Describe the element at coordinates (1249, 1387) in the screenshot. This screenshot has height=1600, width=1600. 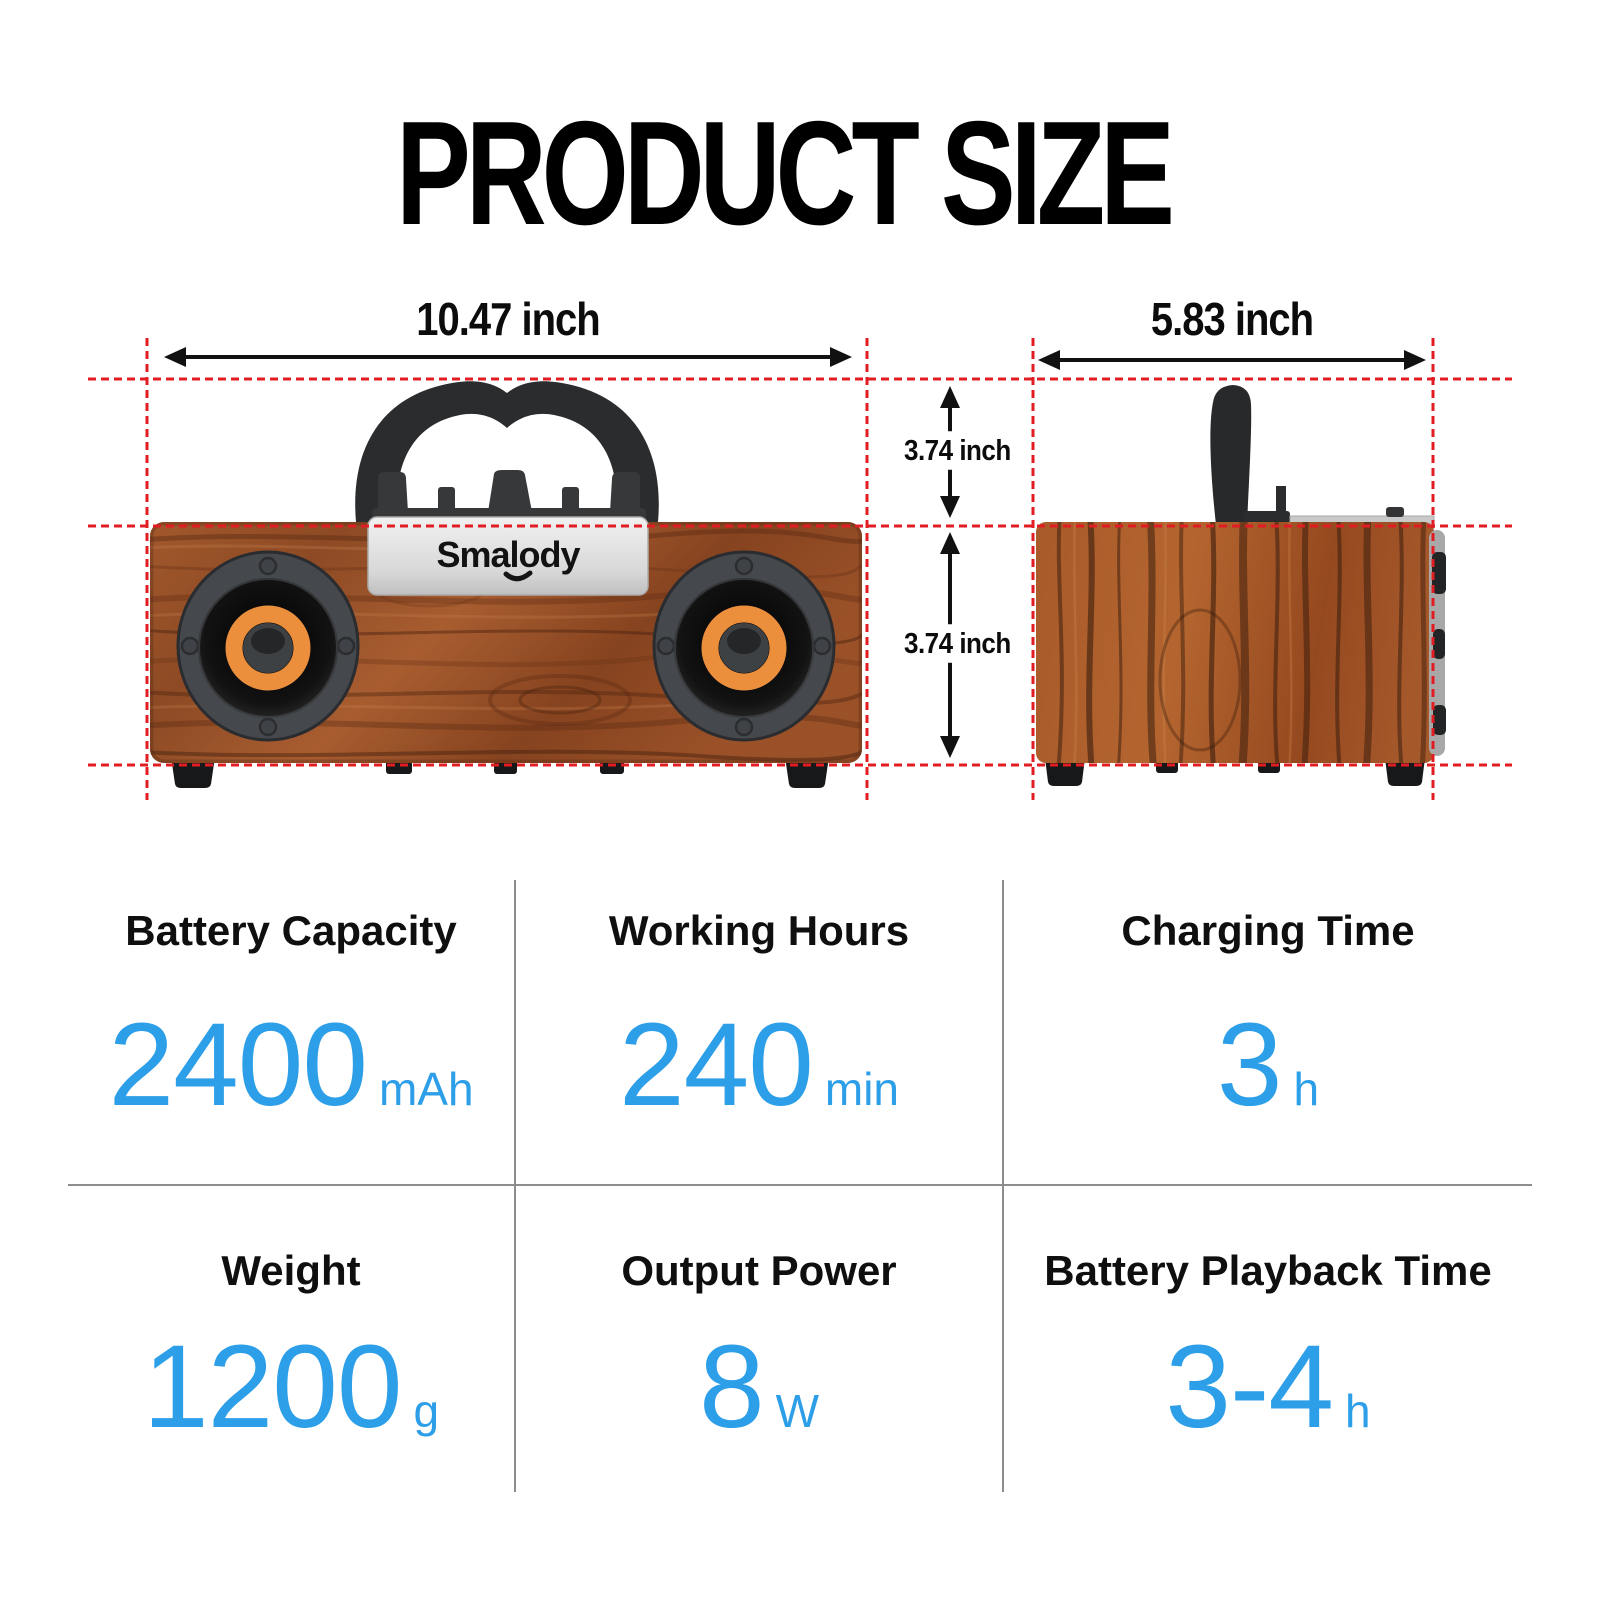
I see `spec-number: 3-4` at that location.